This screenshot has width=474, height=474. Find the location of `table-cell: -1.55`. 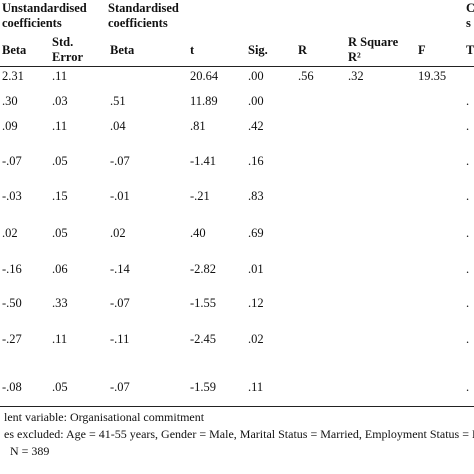

table-cell: -1.55 is located at coordinates (203, 303).